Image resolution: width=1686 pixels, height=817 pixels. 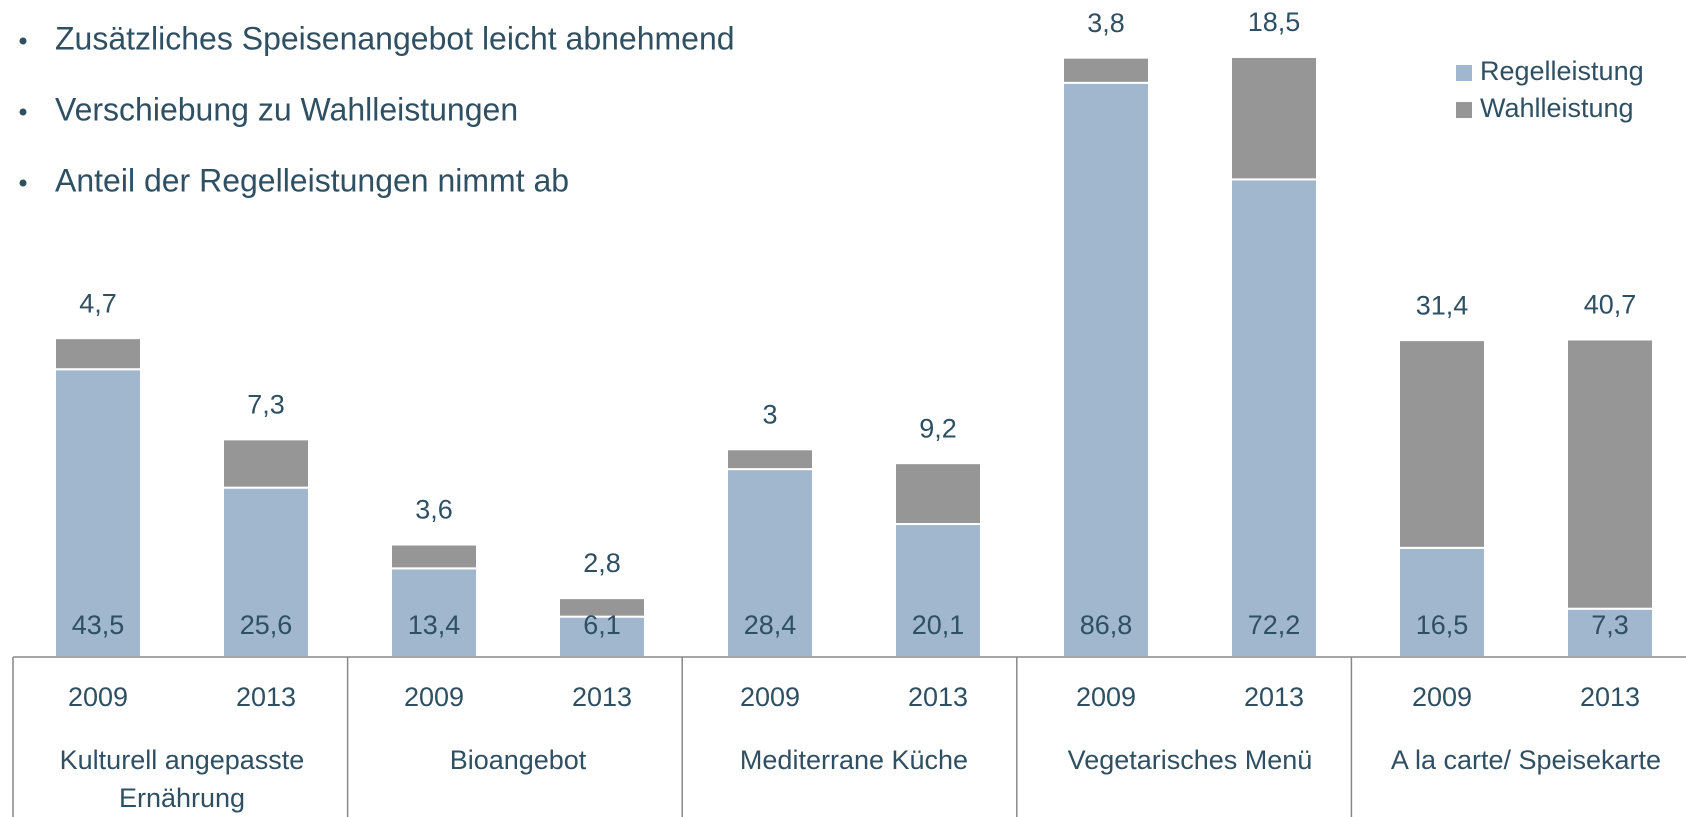 What do you see at coordinates (1106, 625) in the screenshot?
I see `value-label: 86,8` at bounding box center [1106, 625].